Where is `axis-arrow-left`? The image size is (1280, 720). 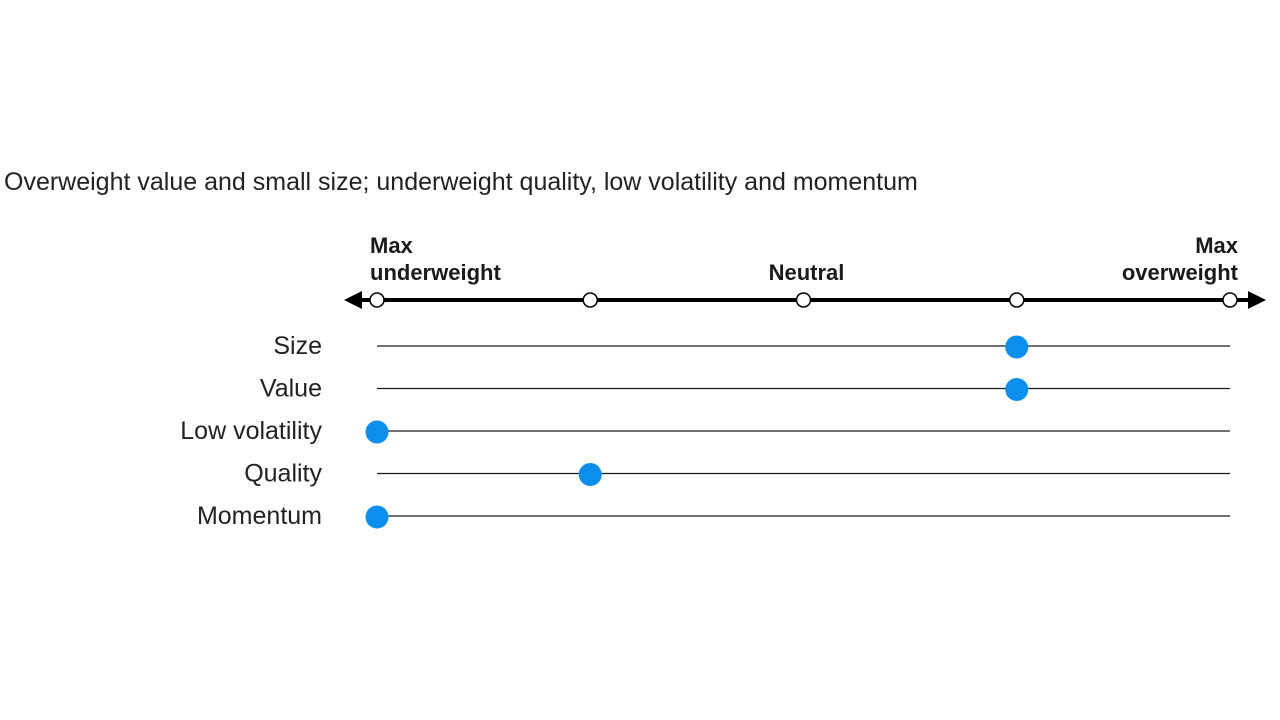
axis-arrow-left is located at coordinates (353, 300).